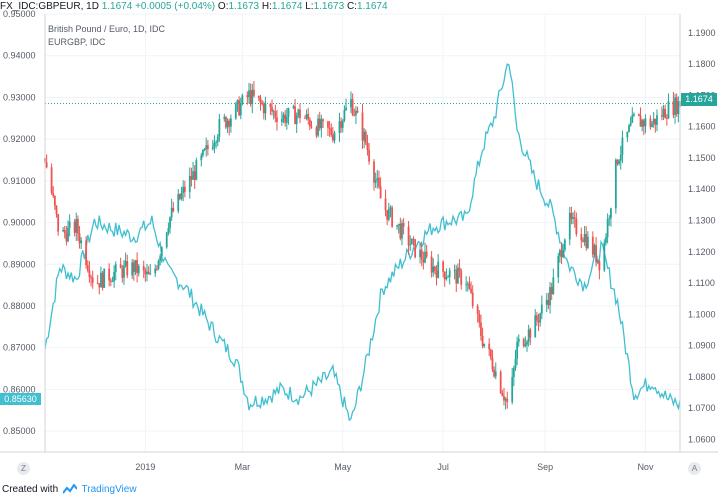 Image resolution: width=718 pixels, height=499 pixels. What do you see at coordinates (394, 467) in the screenshot?
I see `time-axis: 2019 Mar May Jul Sep Nov` at bounding box center [394, 467].